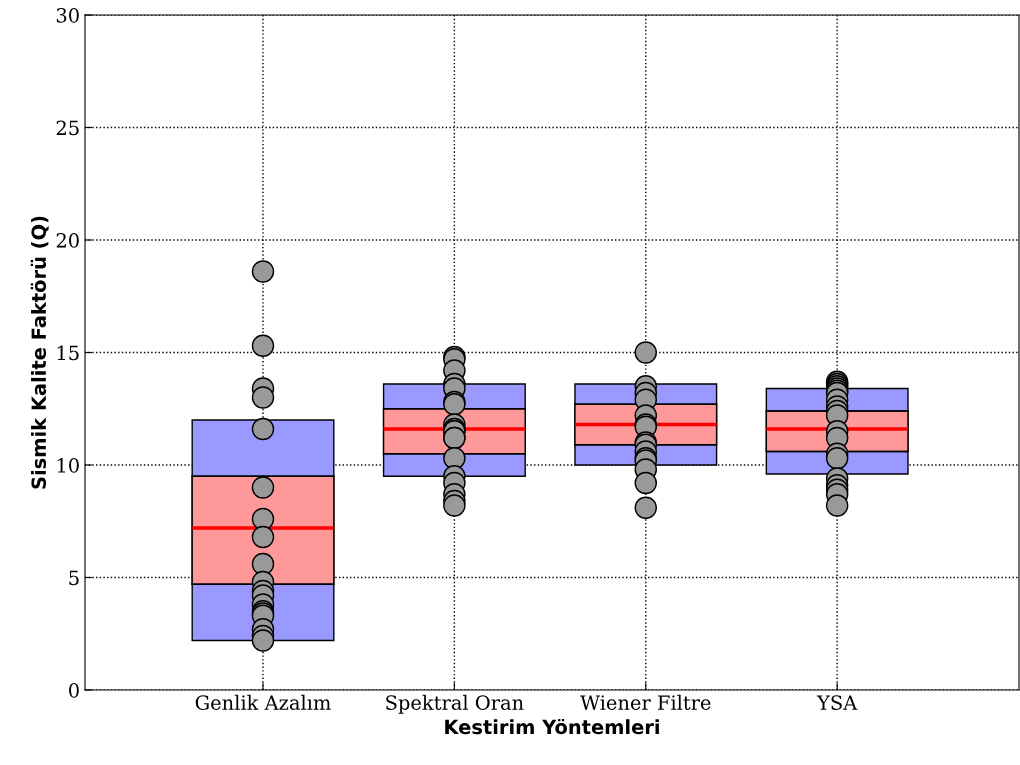 The height and width of the screenshot is (765, 1020). I want to click on y-tick-label: 30, so click(67, 15).